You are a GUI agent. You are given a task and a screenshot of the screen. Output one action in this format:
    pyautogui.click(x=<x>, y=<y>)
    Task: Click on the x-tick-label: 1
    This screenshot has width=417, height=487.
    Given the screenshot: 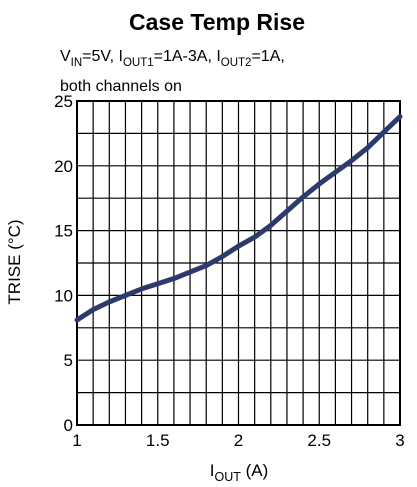 What is the action you would take?
    pyautogui.click(x=76, y=440)
    